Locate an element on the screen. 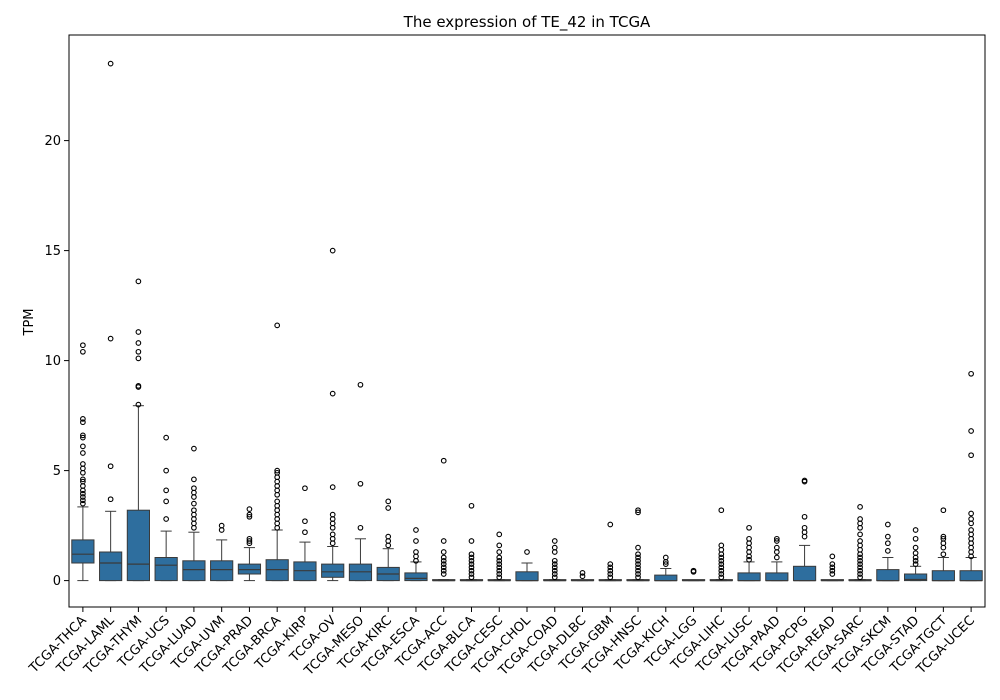  y-tick-label: 20 is located at coordinates (52, 141).